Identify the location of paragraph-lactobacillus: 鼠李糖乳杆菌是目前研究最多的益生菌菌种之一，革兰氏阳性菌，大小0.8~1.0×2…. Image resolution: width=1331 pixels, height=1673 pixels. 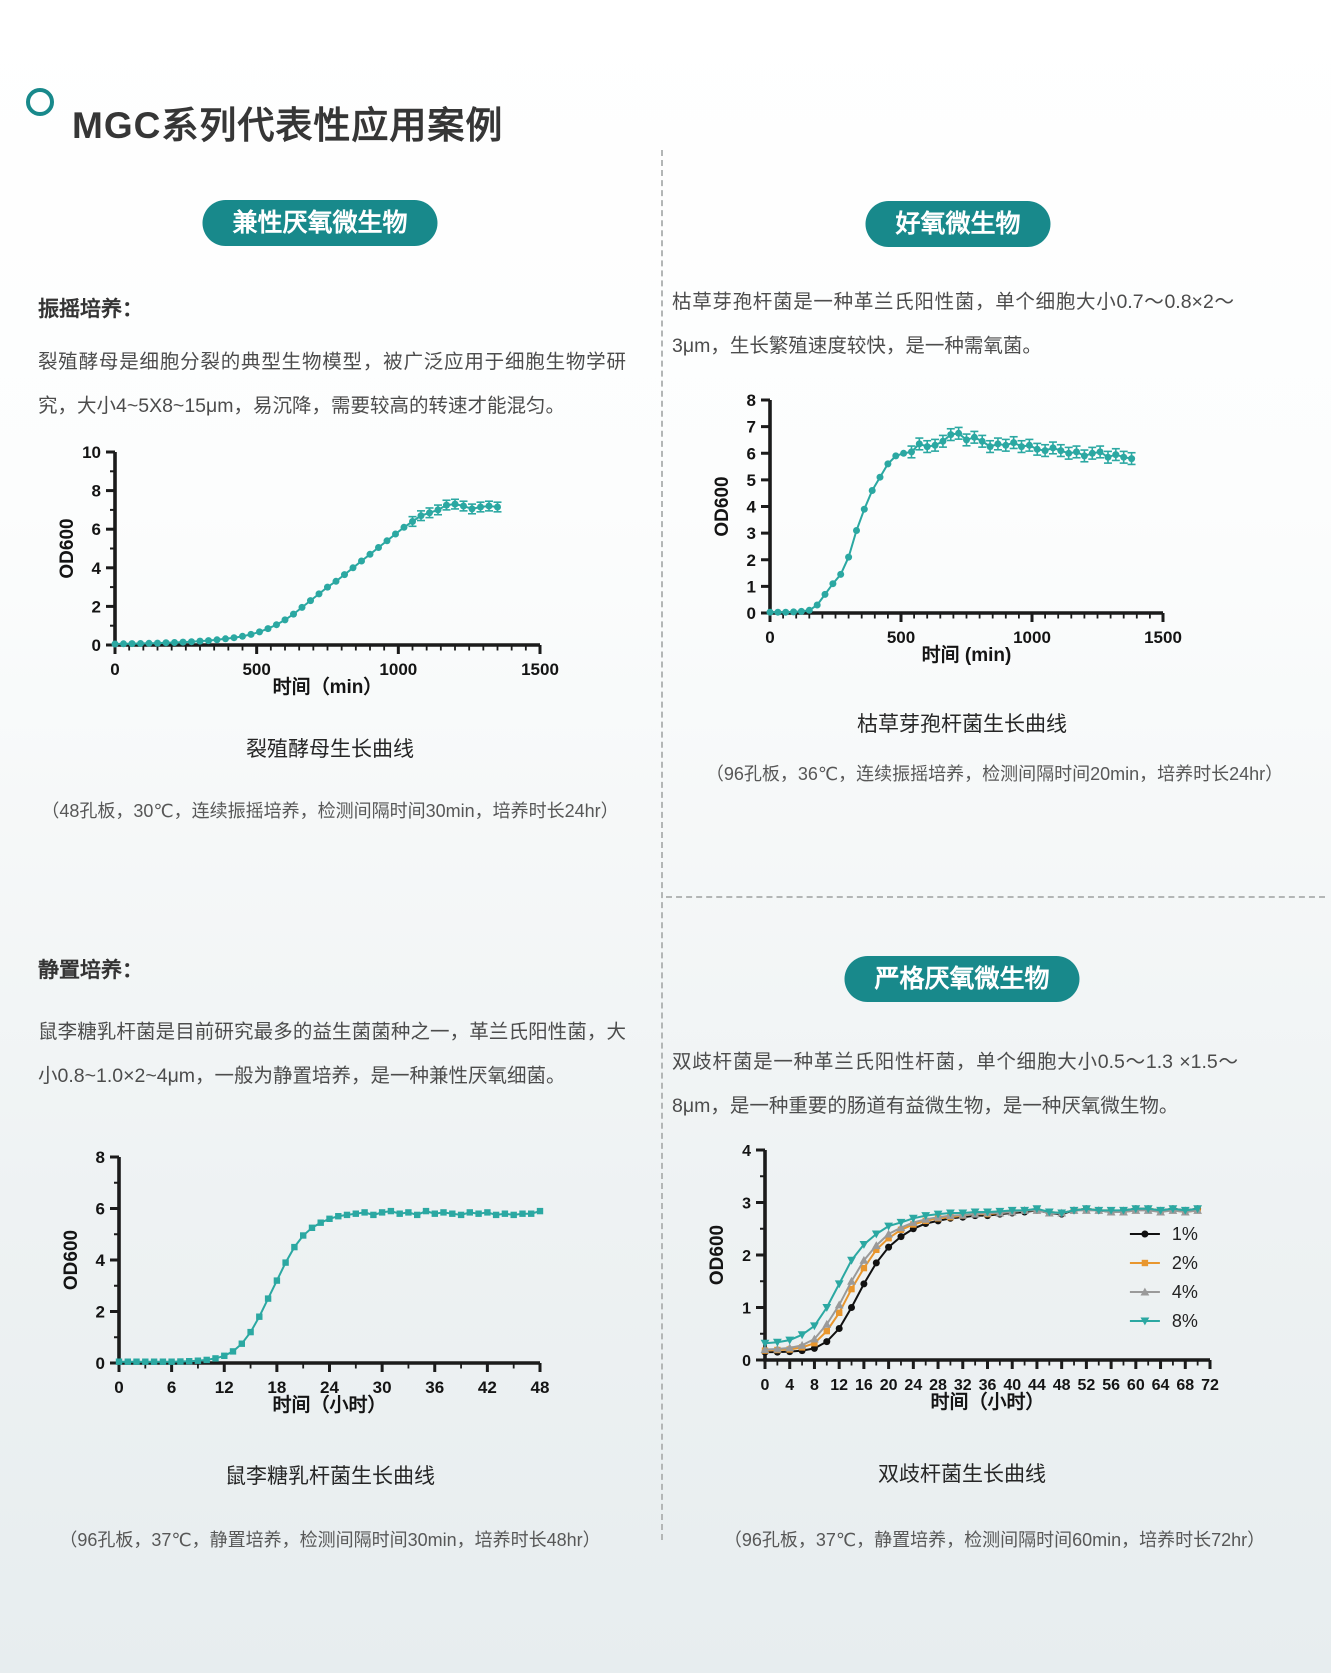
(332, 1053).